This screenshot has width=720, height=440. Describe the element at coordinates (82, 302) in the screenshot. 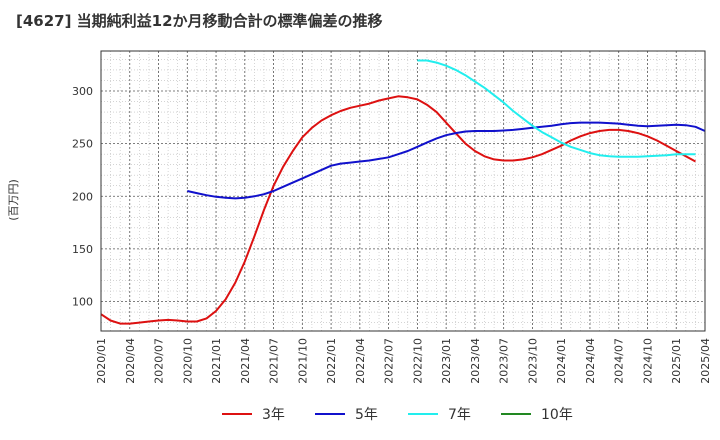

I see `y-tick-label: 100` at that location.